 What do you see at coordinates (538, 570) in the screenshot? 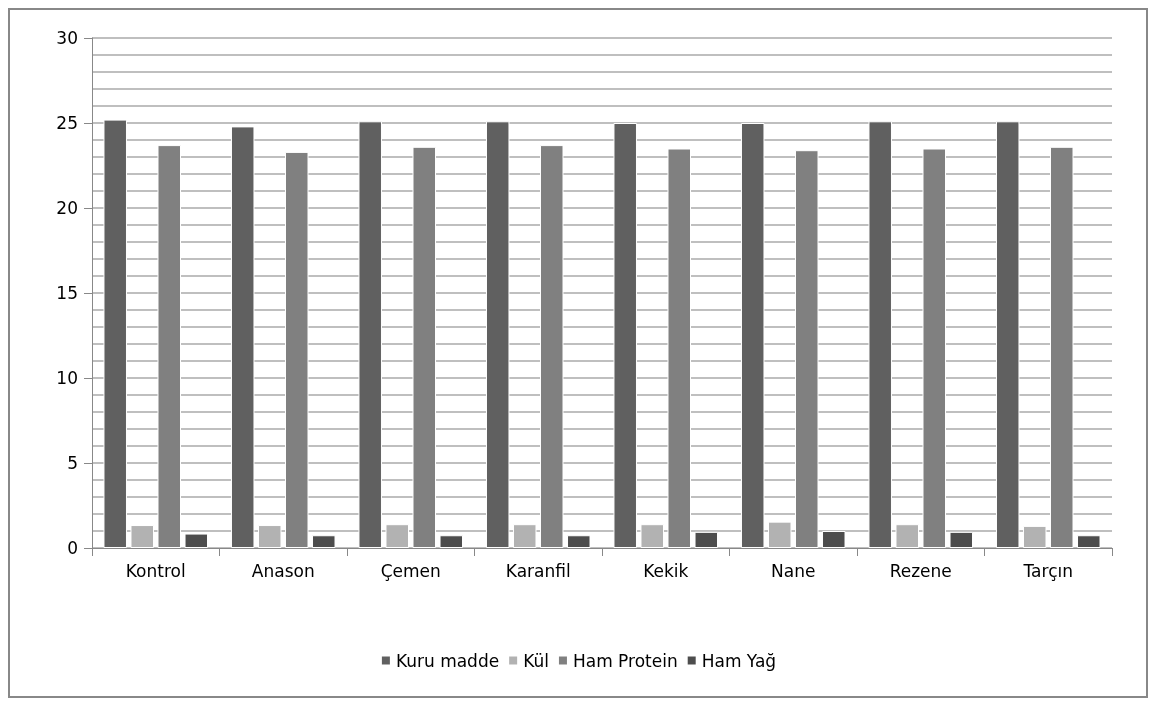
I see `x-tick-label: Karanfil` at bounding box center [538, 570].